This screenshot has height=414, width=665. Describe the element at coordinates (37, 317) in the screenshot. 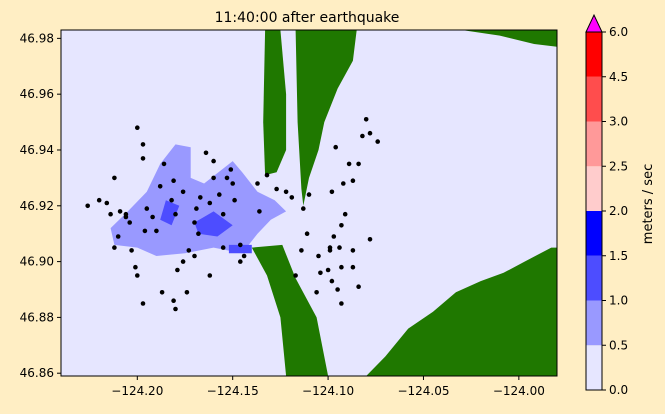

I see `y-tick-label: 46.88` at that location.